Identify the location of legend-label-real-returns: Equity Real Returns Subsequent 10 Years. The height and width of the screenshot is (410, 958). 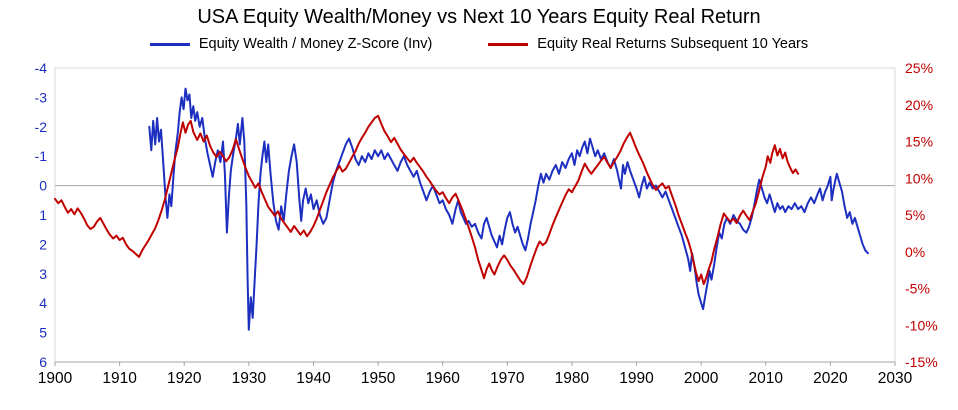
(673, 44).